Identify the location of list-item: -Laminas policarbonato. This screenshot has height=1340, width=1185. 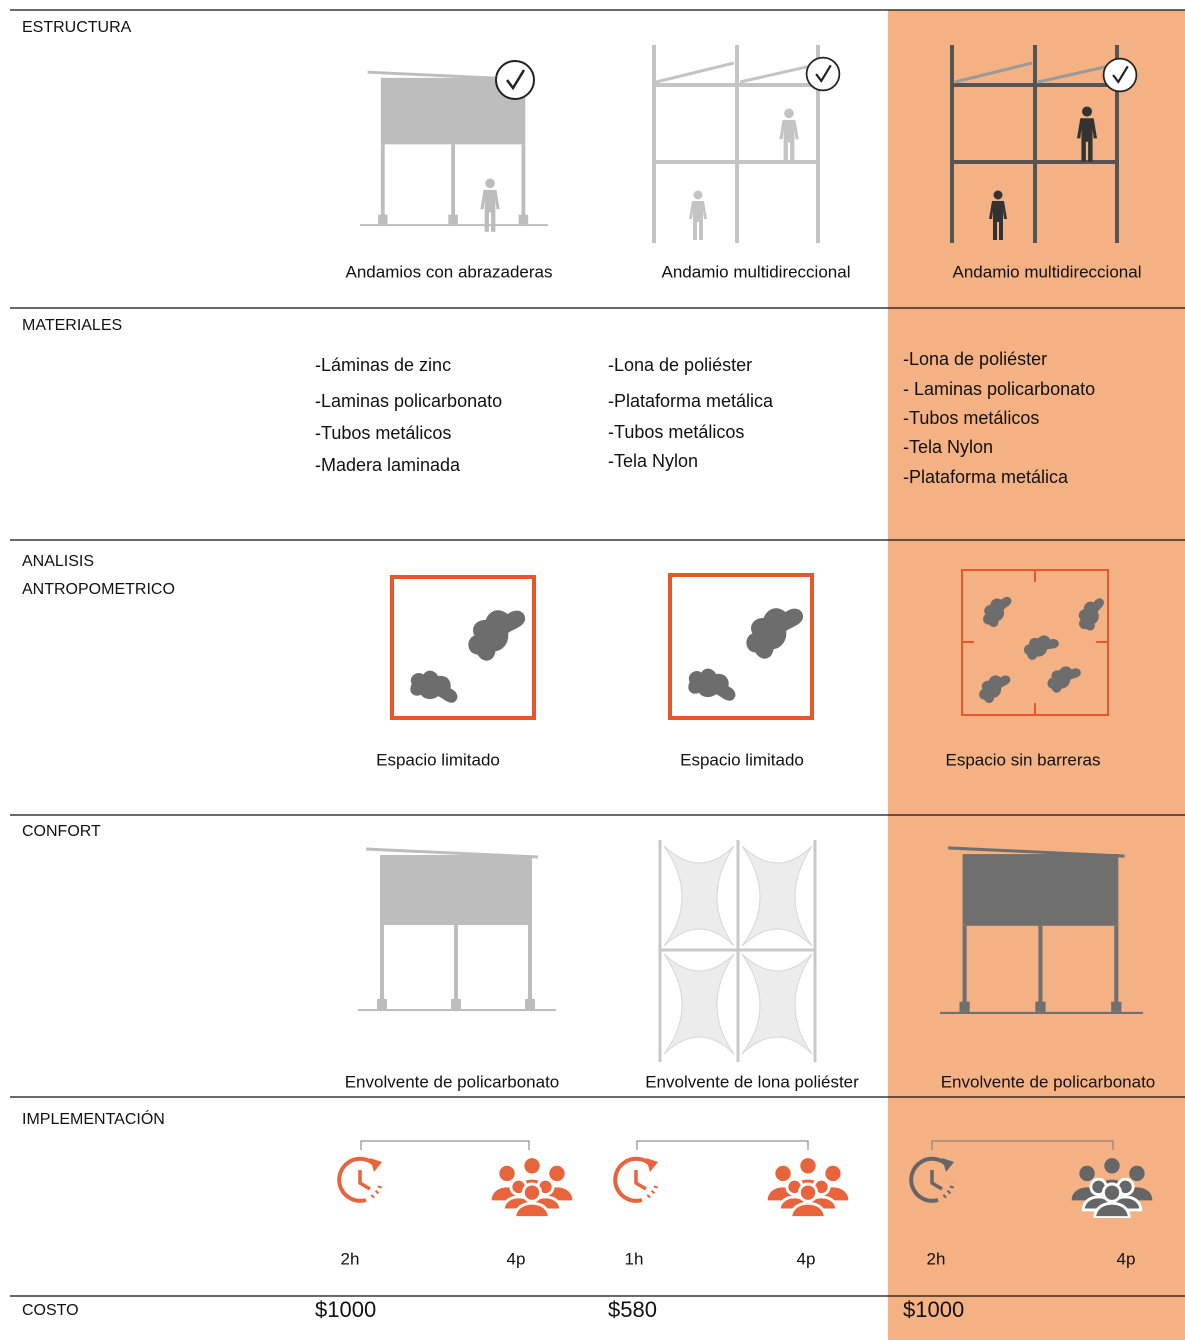
(408, 401).